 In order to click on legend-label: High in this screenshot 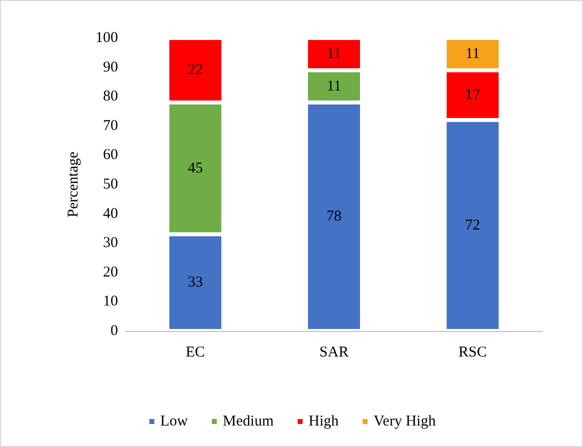, I will do `click(324, 422)`.